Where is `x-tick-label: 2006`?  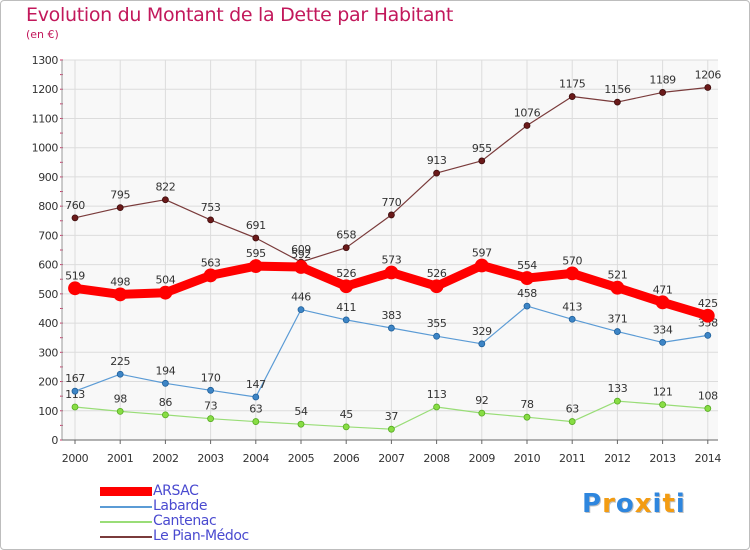
x-tick-label: 2006 is located at coordinates (346, 458).